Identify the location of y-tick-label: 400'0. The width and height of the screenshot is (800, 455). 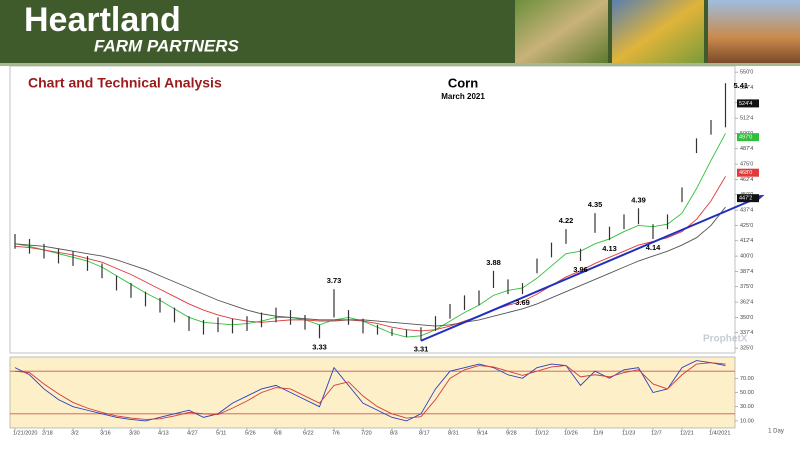
(746, 257).